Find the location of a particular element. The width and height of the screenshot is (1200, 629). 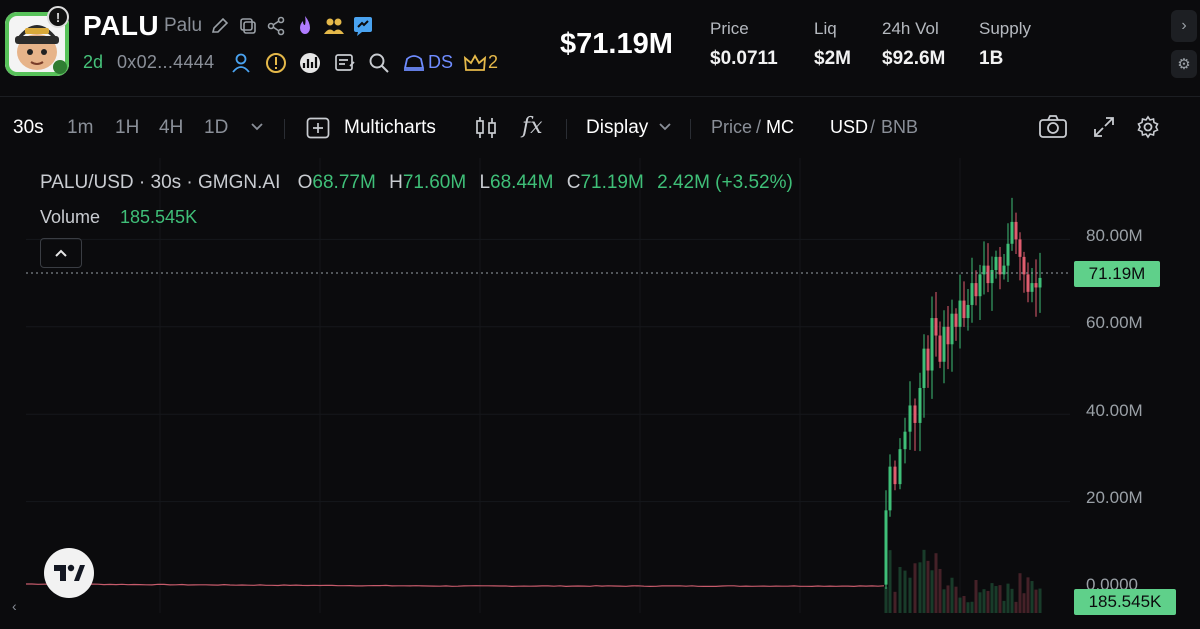

volume-24h-label: 24h Vol is located at coordinates (910, 28).